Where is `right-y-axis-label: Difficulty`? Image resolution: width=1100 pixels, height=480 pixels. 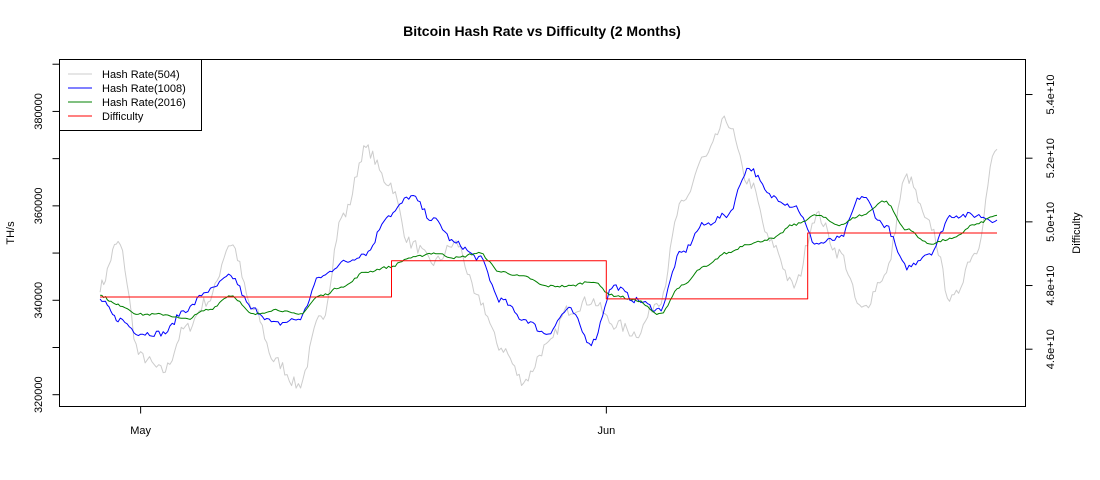
right-y-axis-label: Difficulty is located at coordinates (1077, 233).